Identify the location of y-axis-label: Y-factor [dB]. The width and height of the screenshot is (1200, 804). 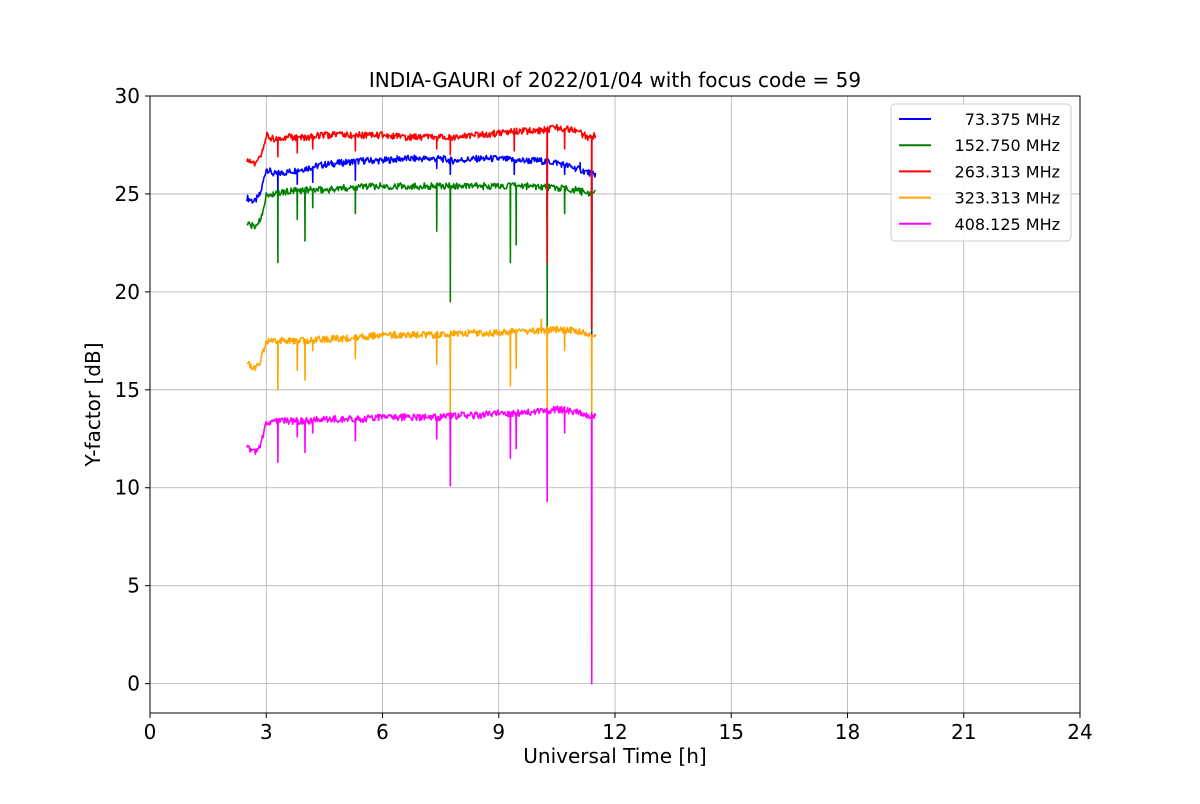
(93, 404).